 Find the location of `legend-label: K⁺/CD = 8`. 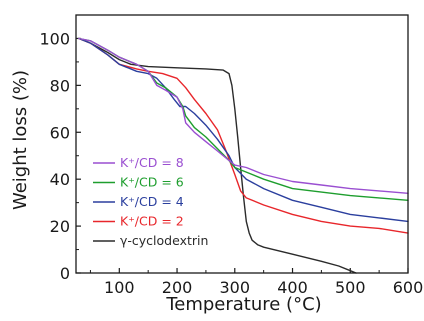

legend-label: K⁺/CD = 8 is located at coordinates (152, 162).